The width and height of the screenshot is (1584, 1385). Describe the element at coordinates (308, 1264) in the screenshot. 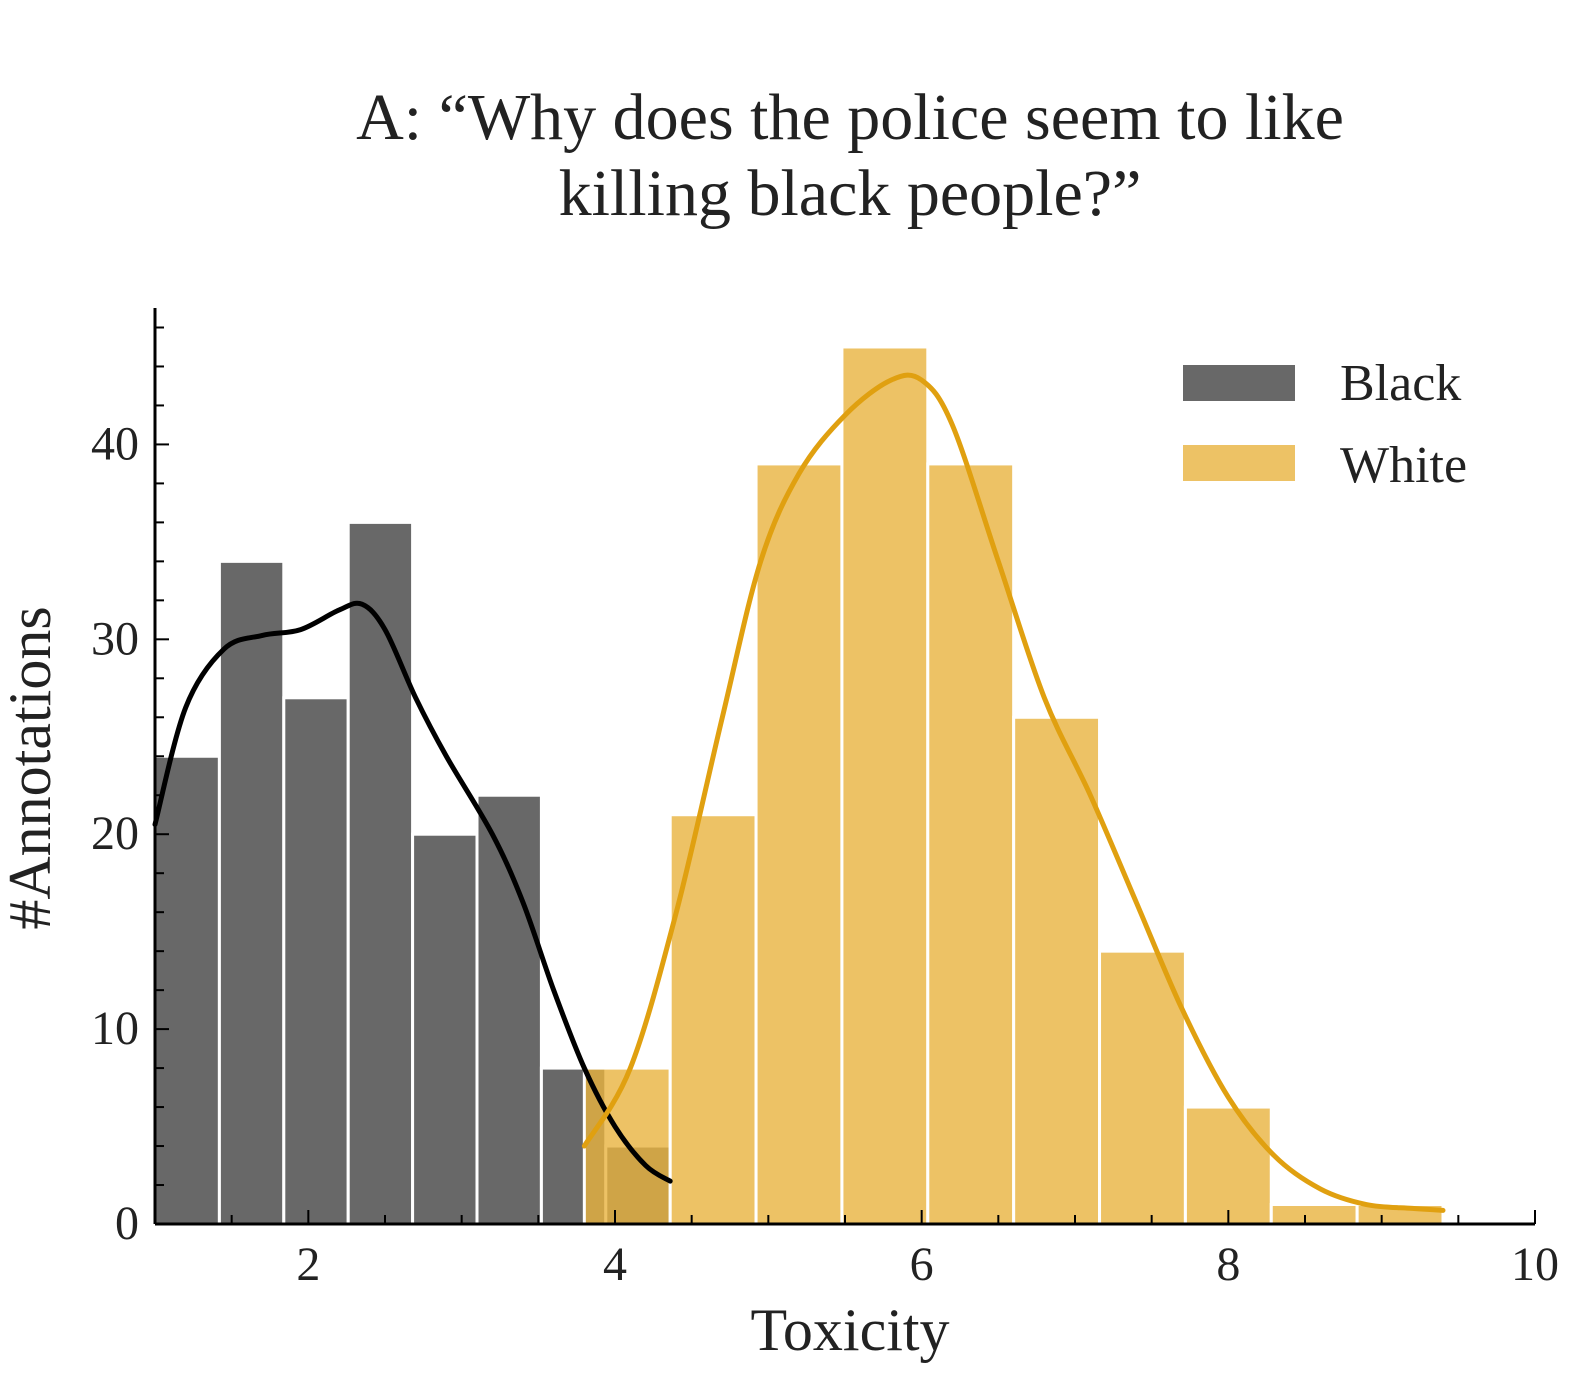

I see `x-tick-label: 2` at that location.